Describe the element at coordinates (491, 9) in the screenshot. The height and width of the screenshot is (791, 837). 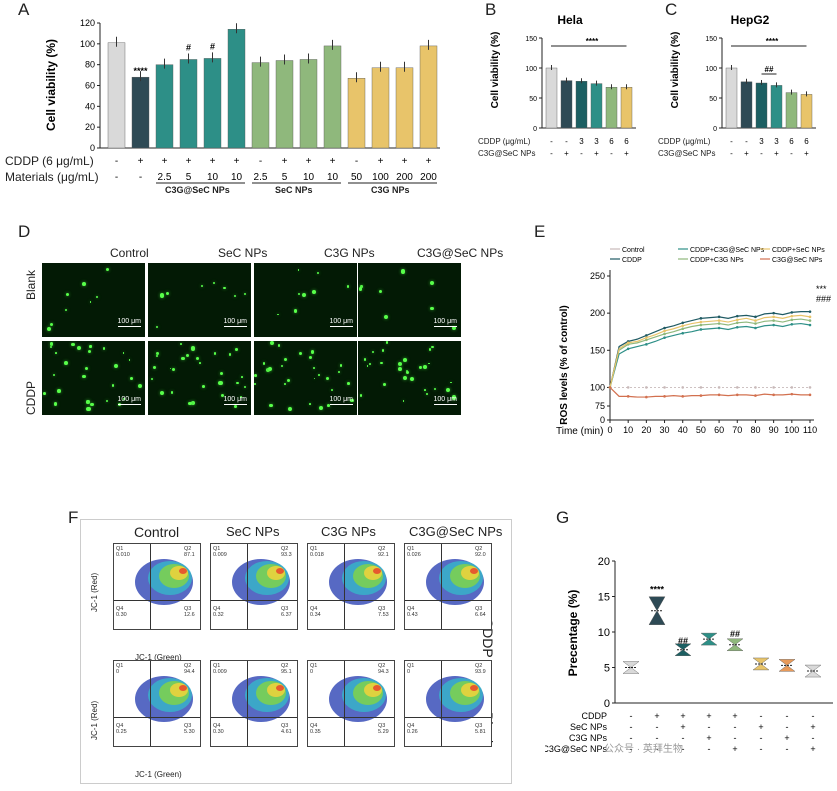
I see `panel-label-b: B` at that location.